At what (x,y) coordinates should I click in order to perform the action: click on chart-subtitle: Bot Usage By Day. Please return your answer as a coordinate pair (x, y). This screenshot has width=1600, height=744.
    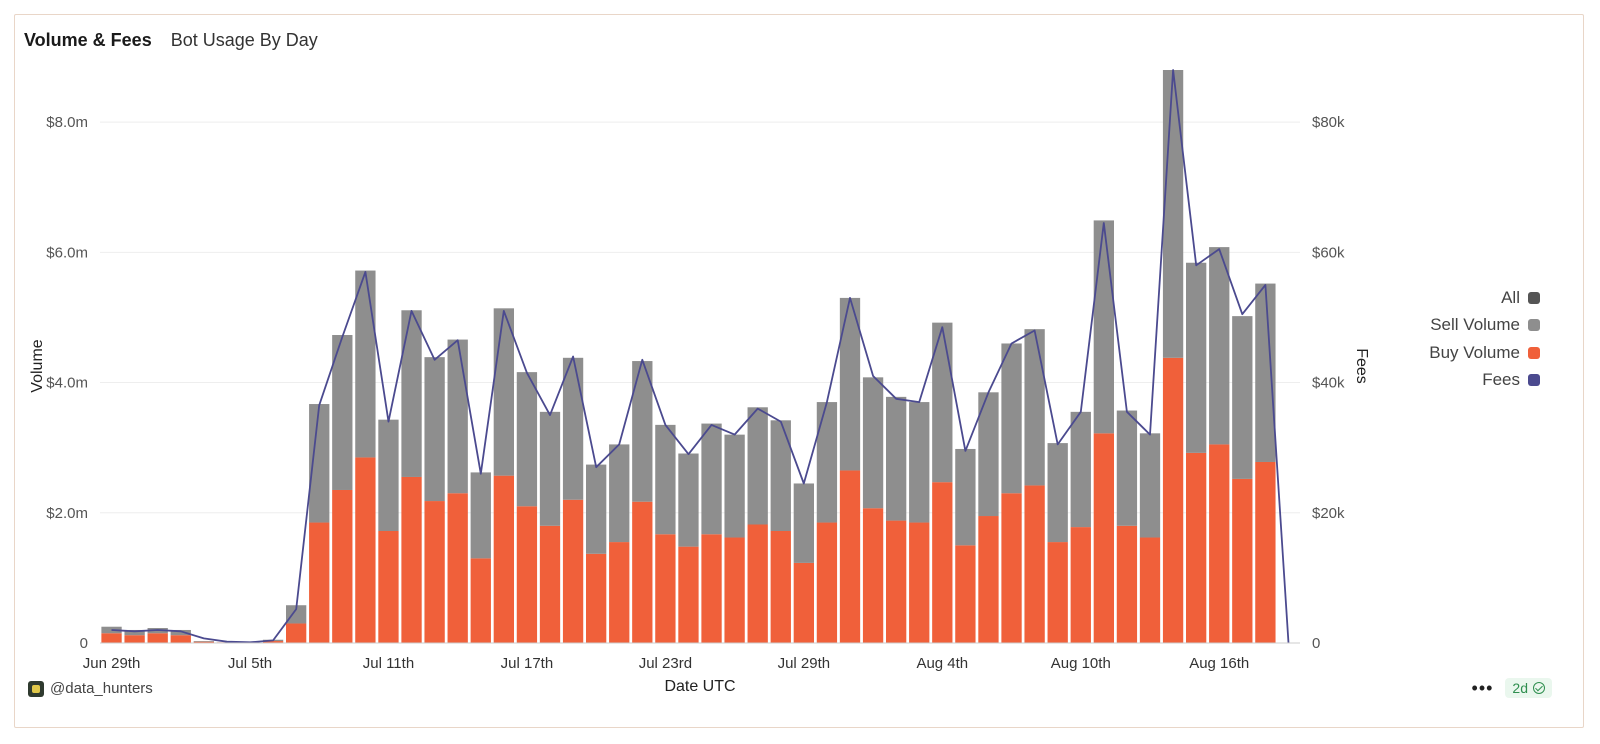
    Looking at the image, I should click on (244, 40).